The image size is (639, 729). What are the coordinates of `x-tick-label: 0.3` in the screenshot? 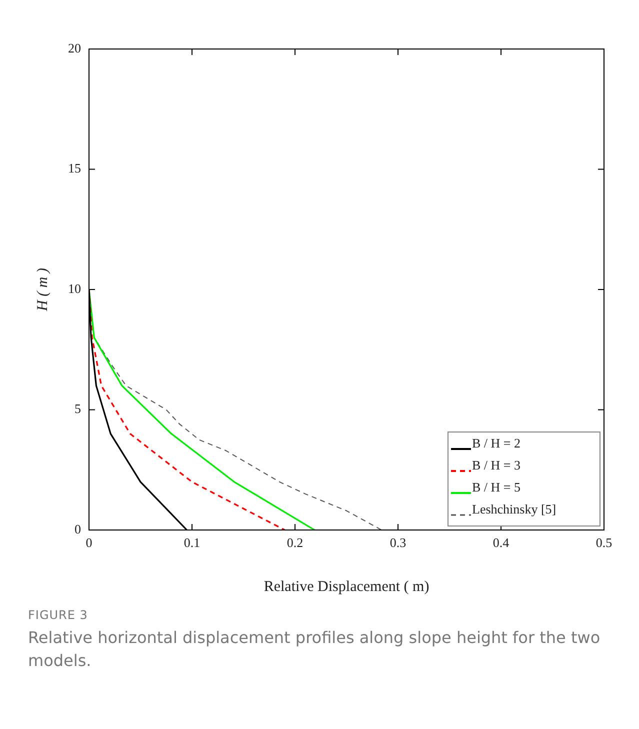 It's located at (398, 542).